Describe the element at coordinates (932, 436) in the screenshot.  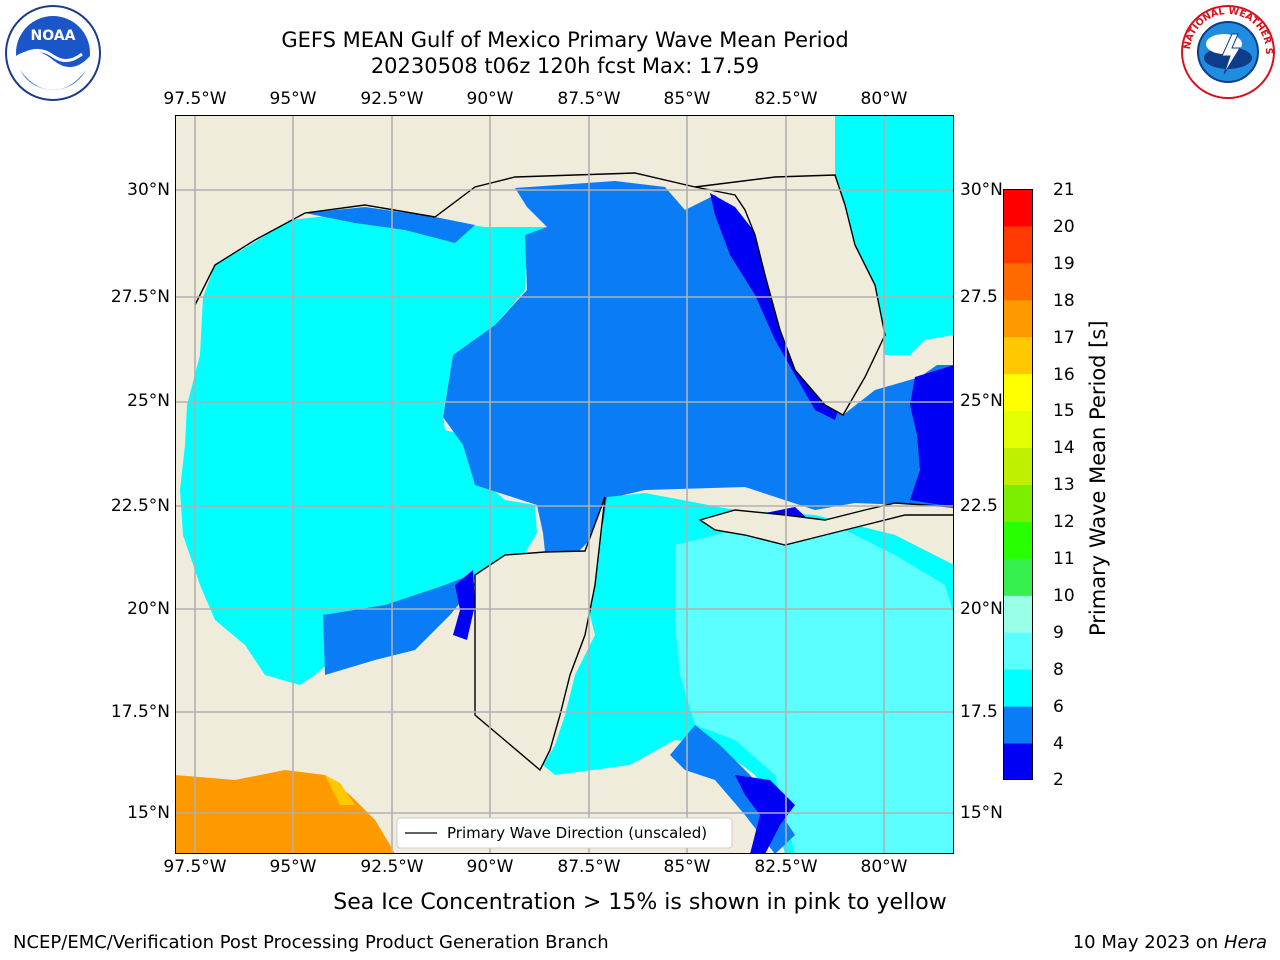
I see `wave-region-florida-keys` at that location.